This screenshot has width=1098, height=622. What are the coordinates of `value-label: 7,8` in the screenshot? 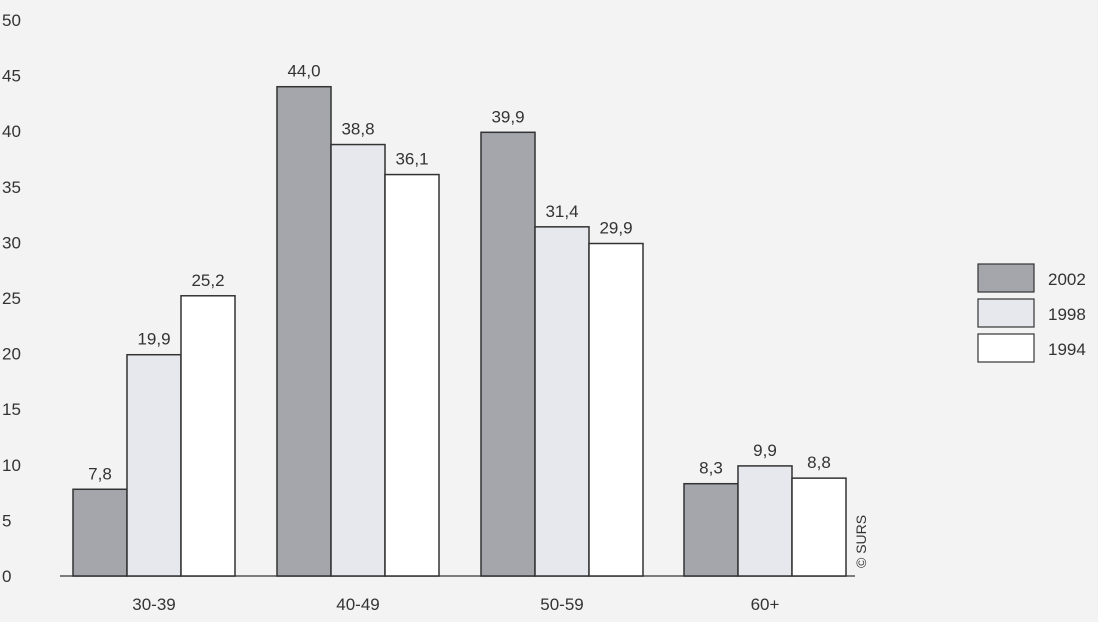 It's located at (100, 473).